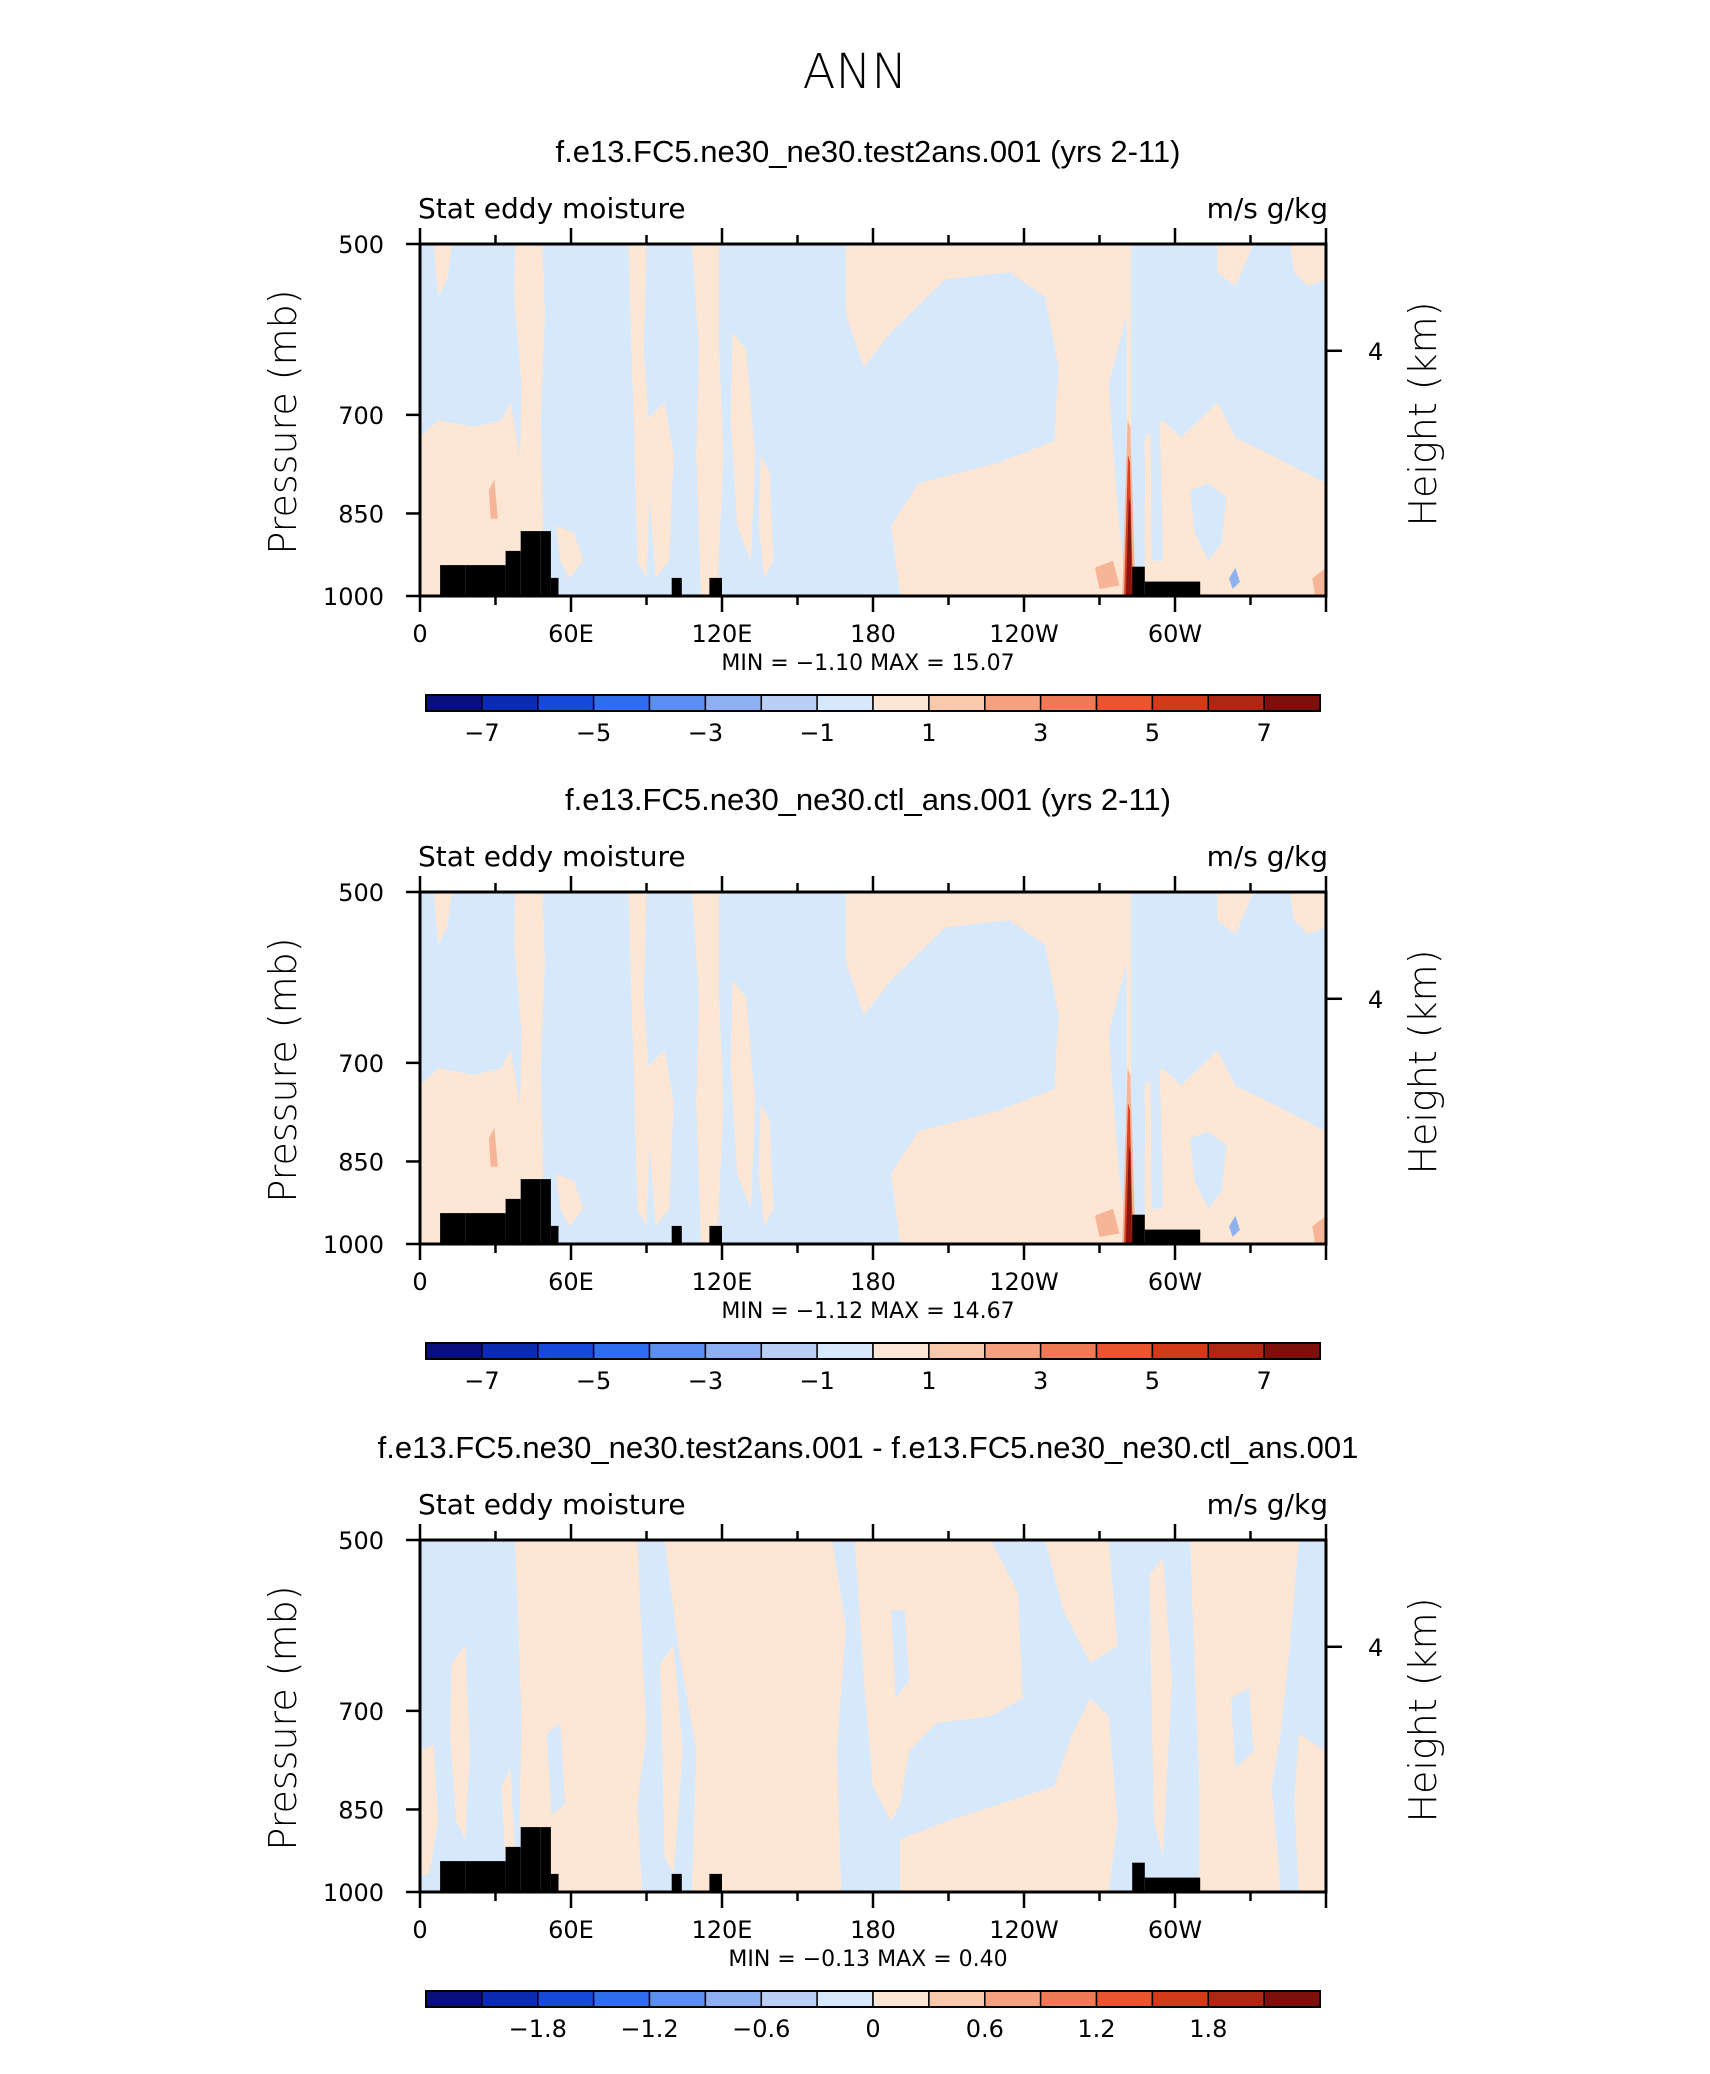 The width and height of the screenshot is (1710, 2074). Describe the element at coordinates (867, 1959) in the screenshot. I see `min-max-label: MIN = −0.13 MAX = 0.40` at that location.